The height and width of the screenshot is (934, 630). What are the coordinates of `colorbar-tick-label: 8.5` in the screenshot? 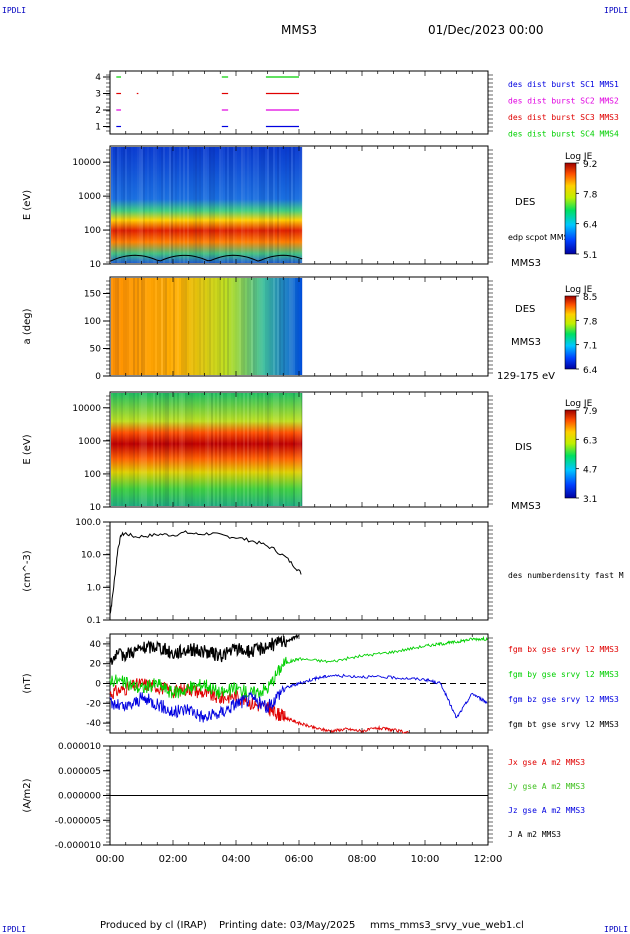 It's located at (590, 298).